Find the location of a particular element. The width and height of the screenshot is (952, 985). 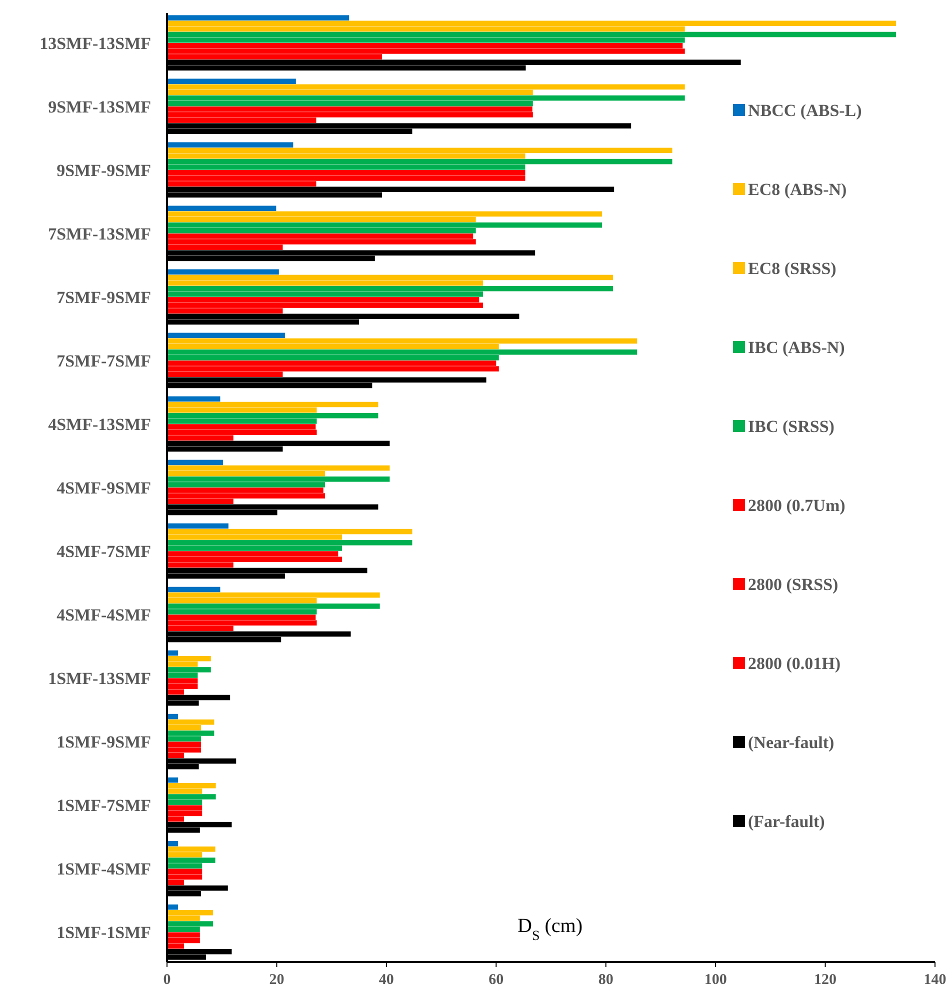

y-tick-label: 1SMF-1SMF is located at coordinates (103, 932).